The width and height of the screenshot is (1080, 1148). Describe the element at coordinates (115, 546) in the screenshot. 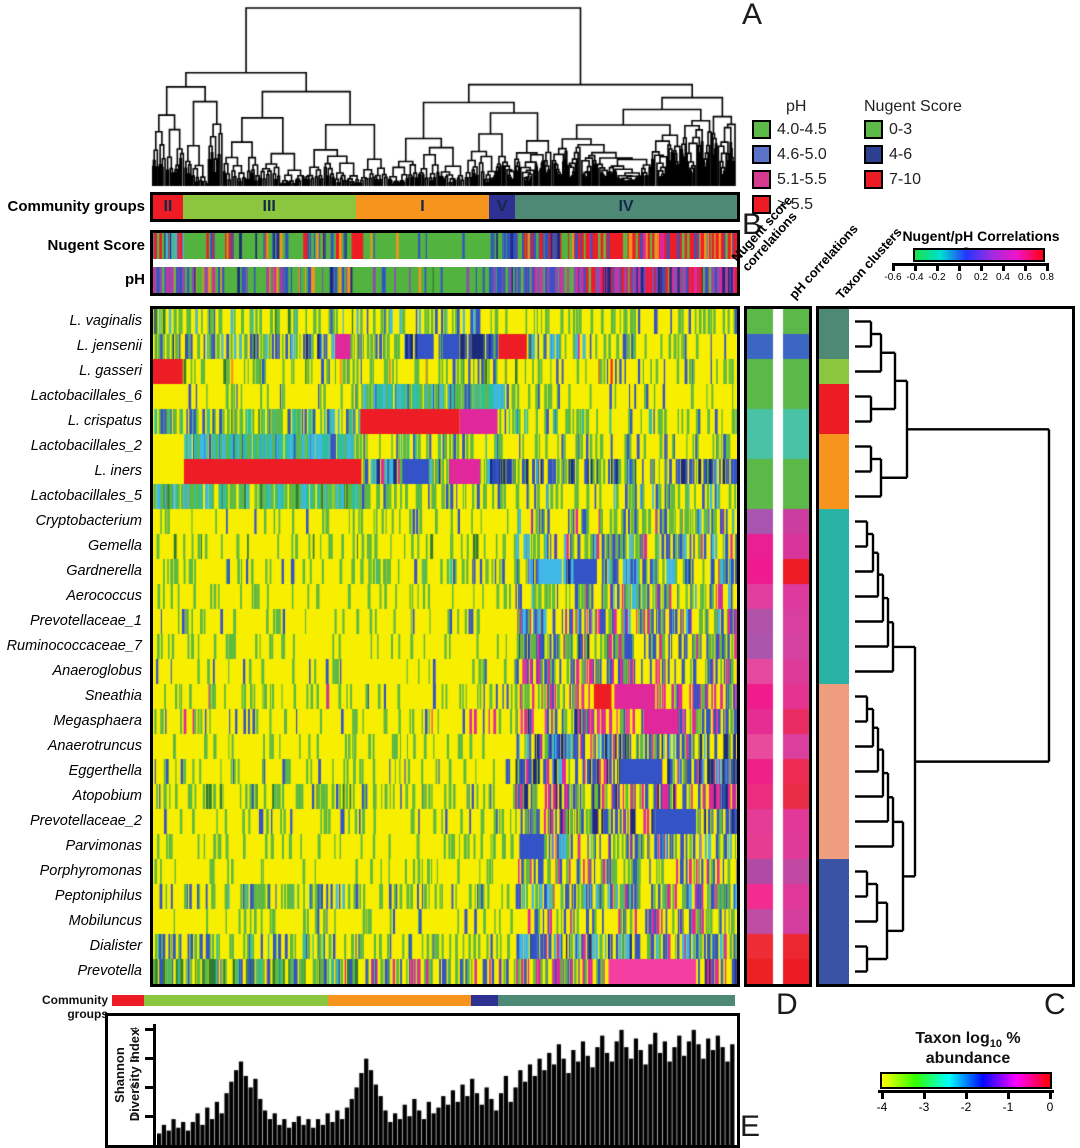

I see `taxon-row-label: Gemella` at that location.